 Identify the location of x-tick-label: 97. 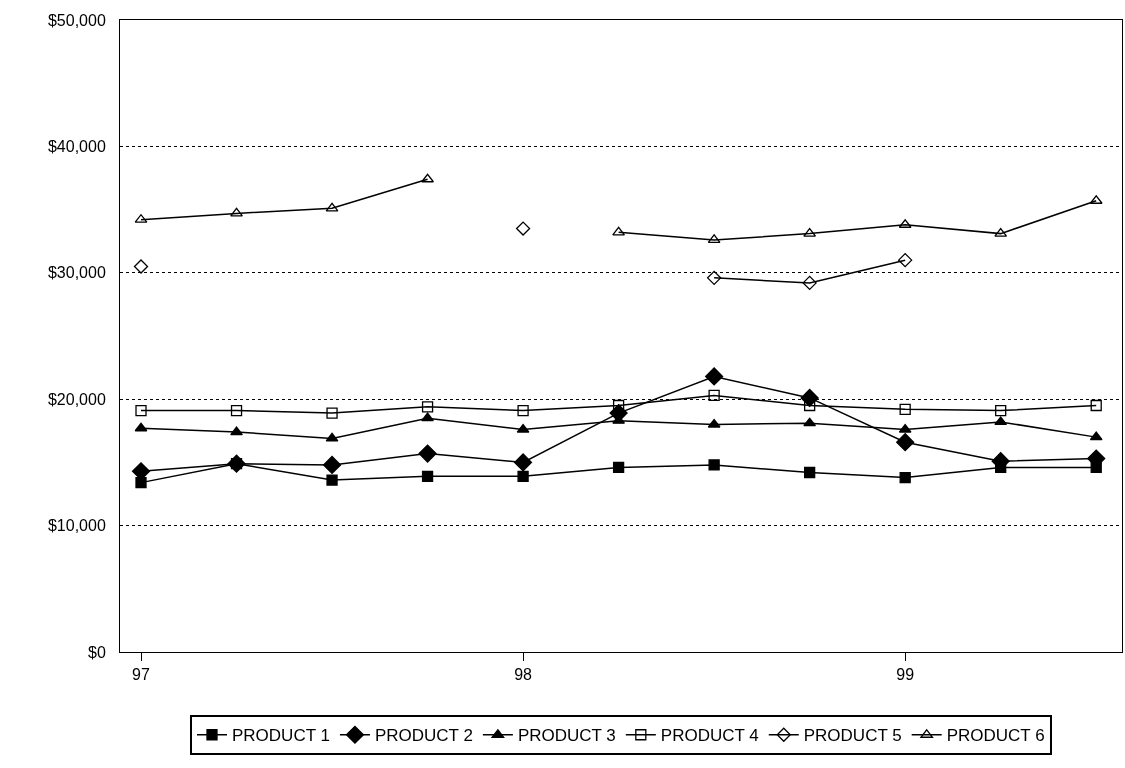
(141, 675).